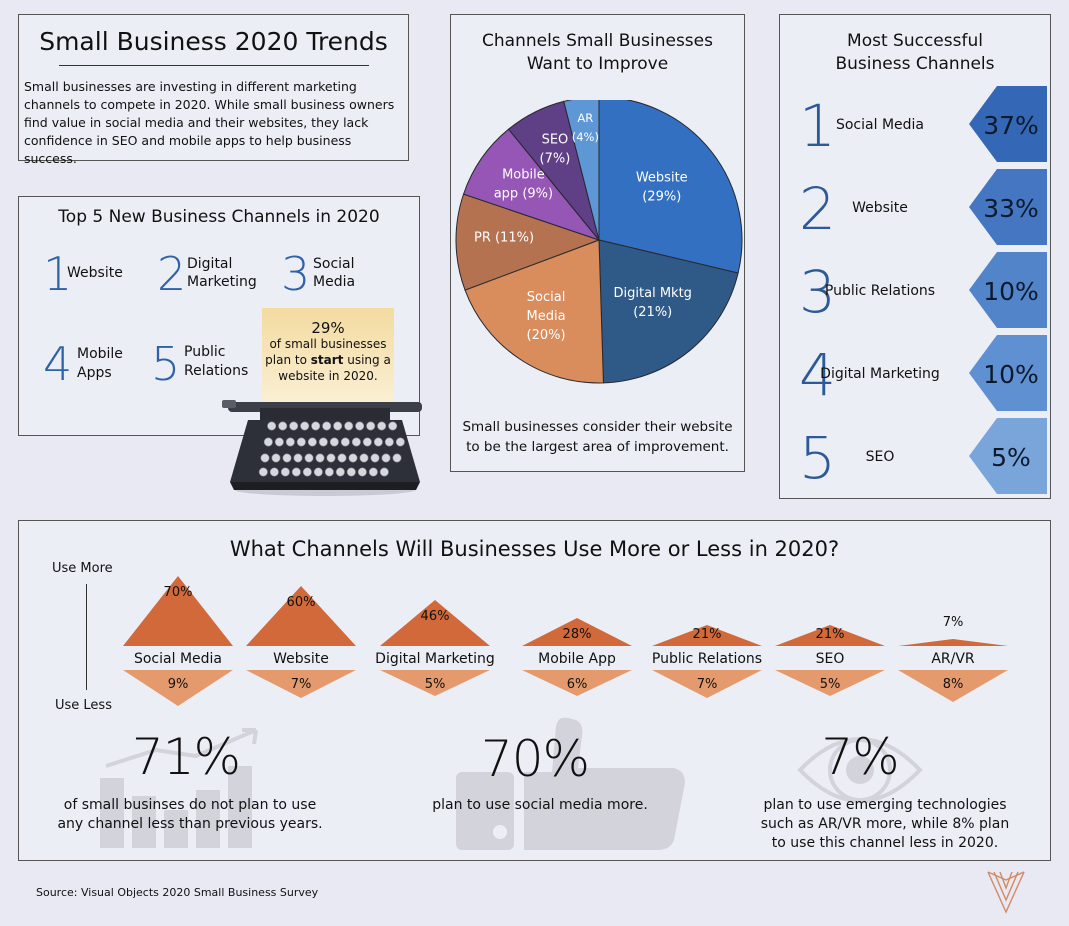 Image resolution: width=1069 pixels, height=926 pixels. I want to click on rank-number: 3, so click(817, 292).